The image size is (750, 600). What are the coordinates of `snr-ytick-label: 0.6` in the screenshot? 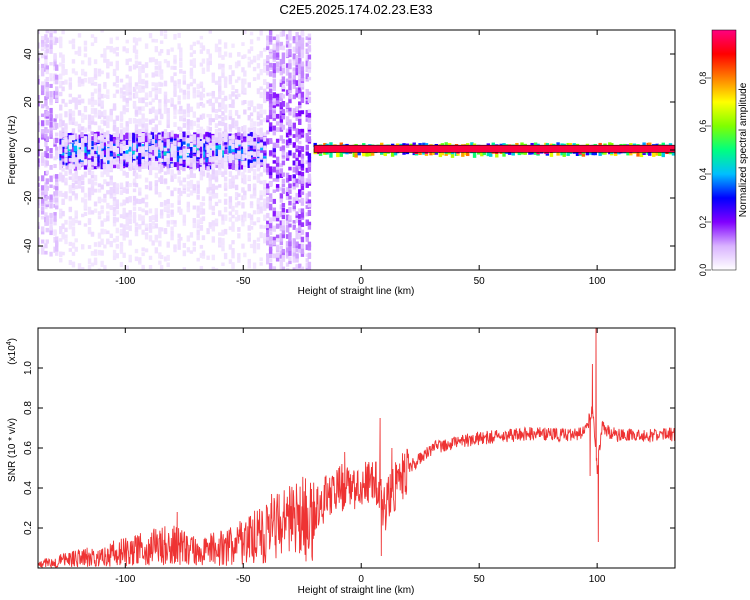 It's located at (28, 448).